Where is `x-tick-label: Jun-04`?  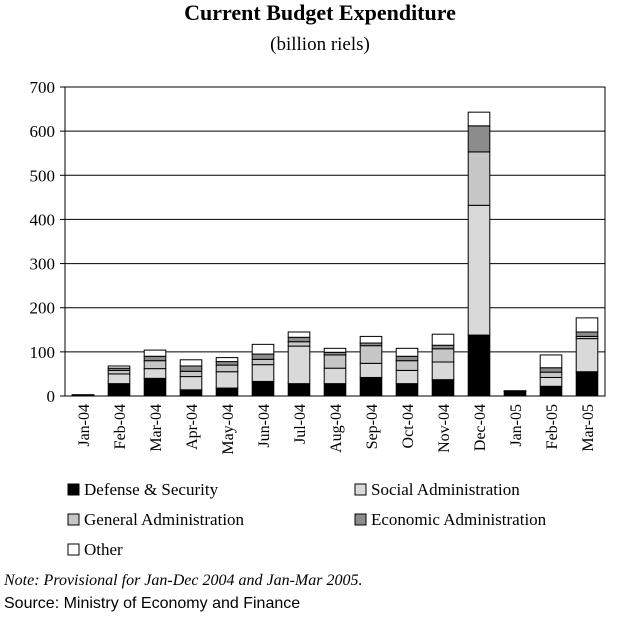
x-tick-label: Jun-04 is located at coordinates (264, 426).